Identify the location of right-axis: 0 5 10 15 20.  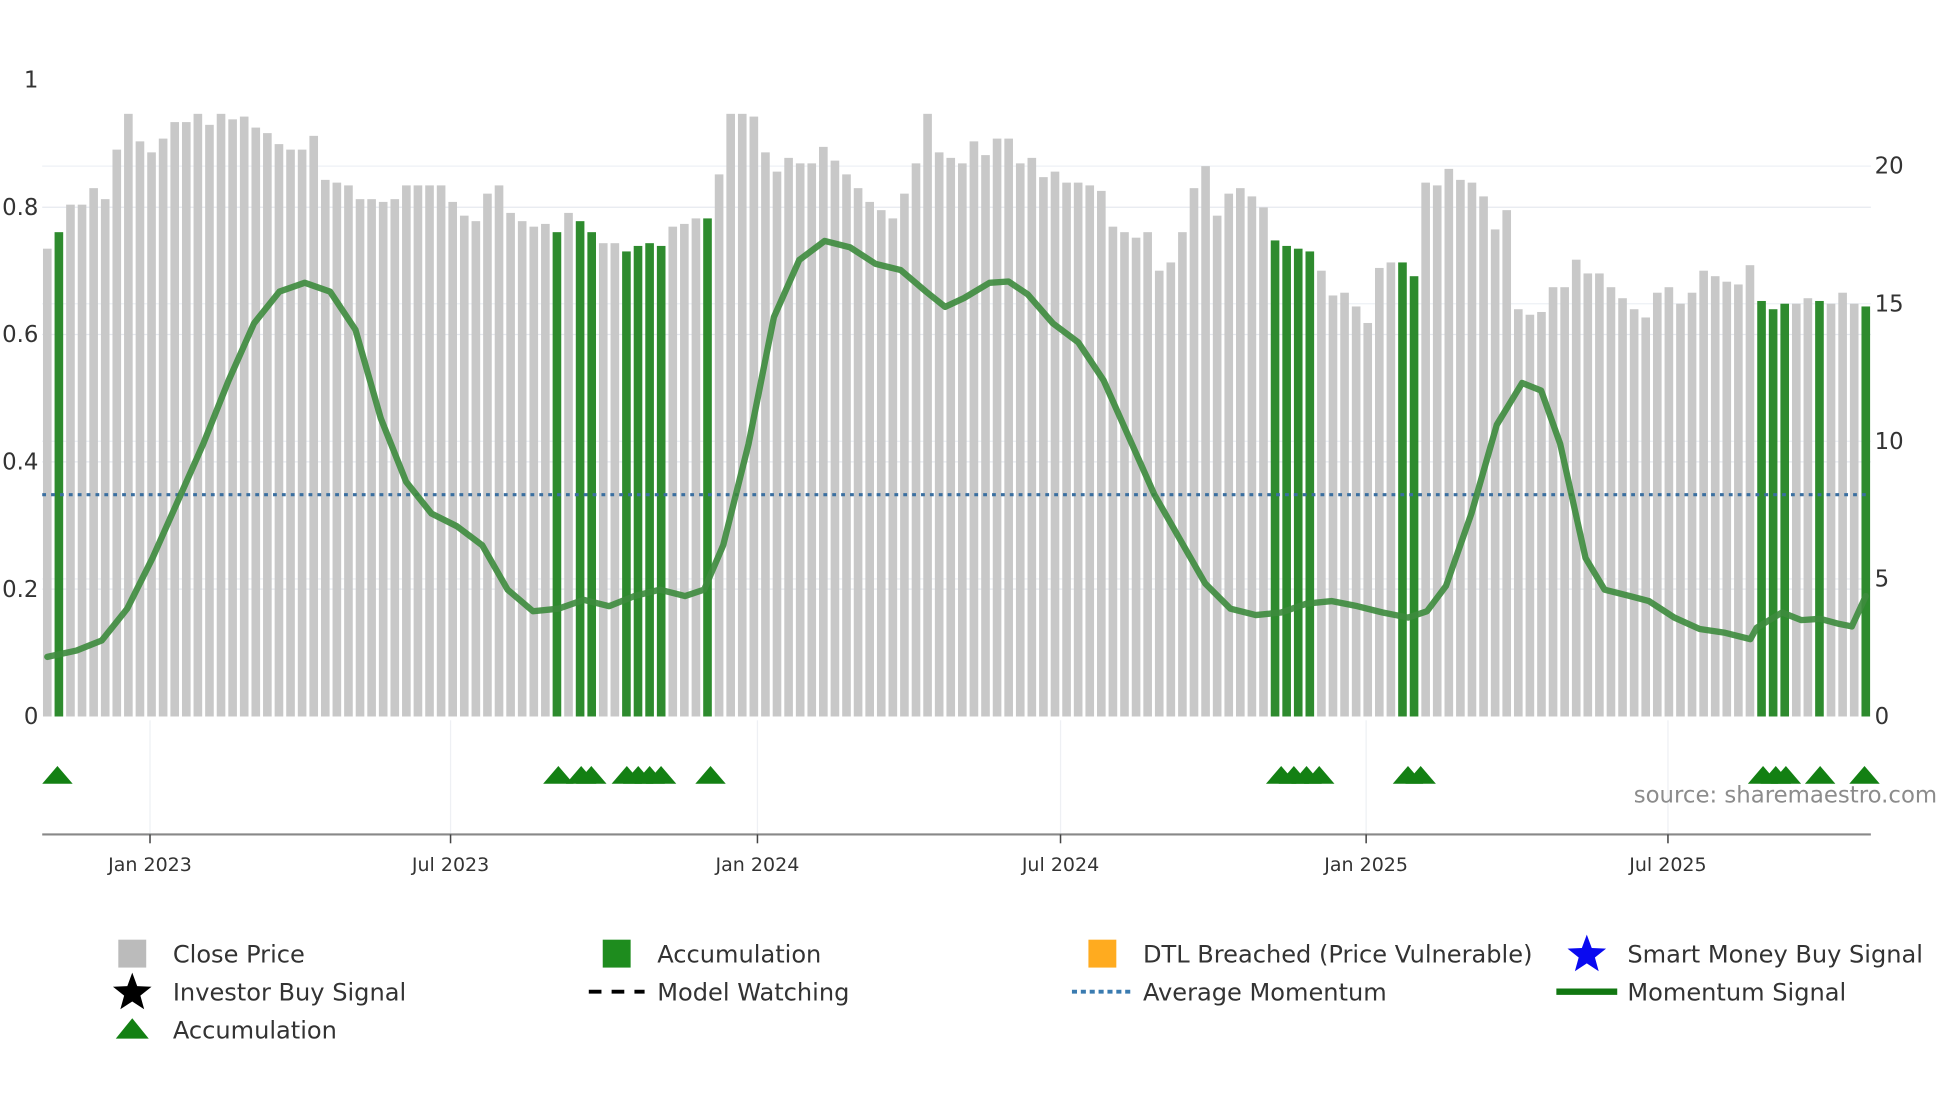
(1889, 442).